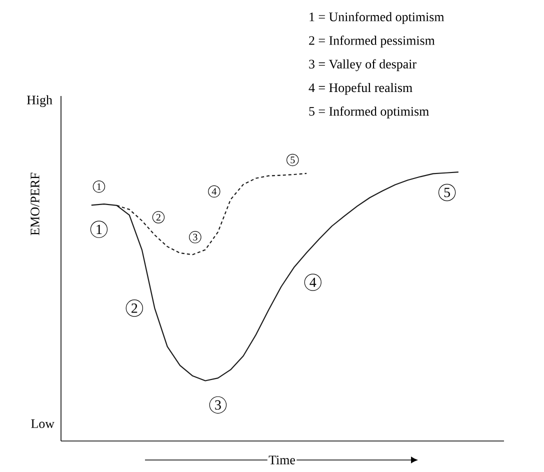 The image size is (544, 472). I want to click on text: 4 = Hopeful realism, so click(360, 88).